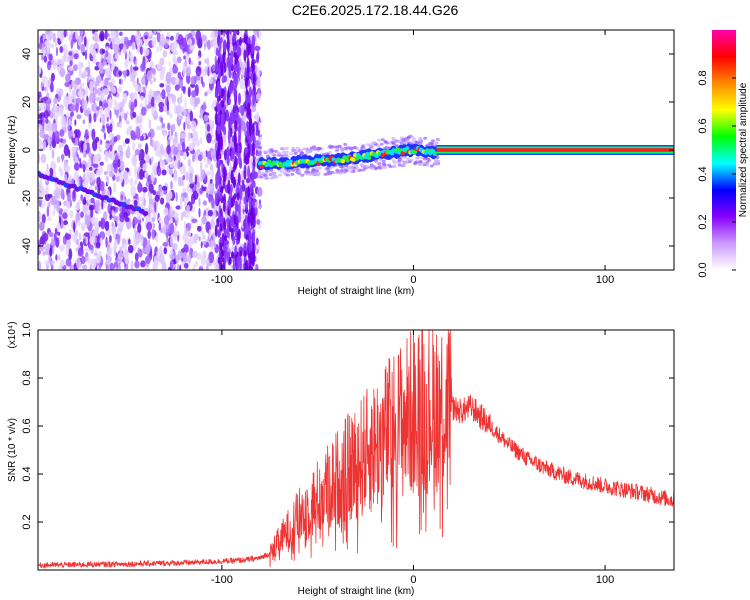 This screenshot has width=750, height=600. Describe the element at coordinates (145, 213) in the screenshot. I see `diagonal-track-point` at that location.